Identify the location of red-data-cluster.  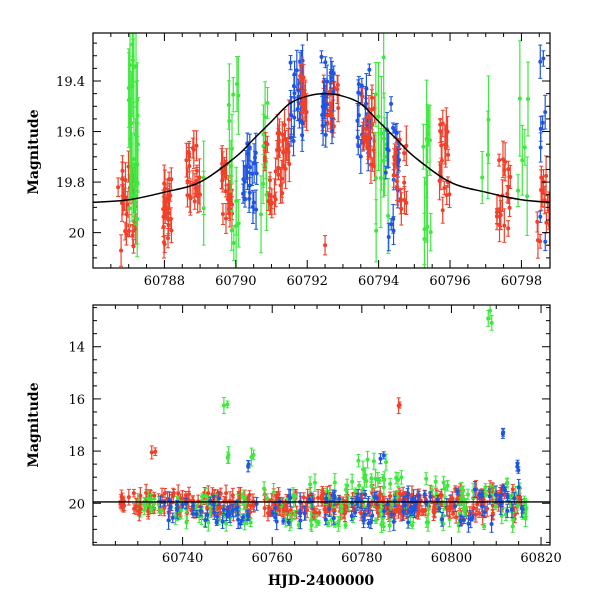
(400, 175).